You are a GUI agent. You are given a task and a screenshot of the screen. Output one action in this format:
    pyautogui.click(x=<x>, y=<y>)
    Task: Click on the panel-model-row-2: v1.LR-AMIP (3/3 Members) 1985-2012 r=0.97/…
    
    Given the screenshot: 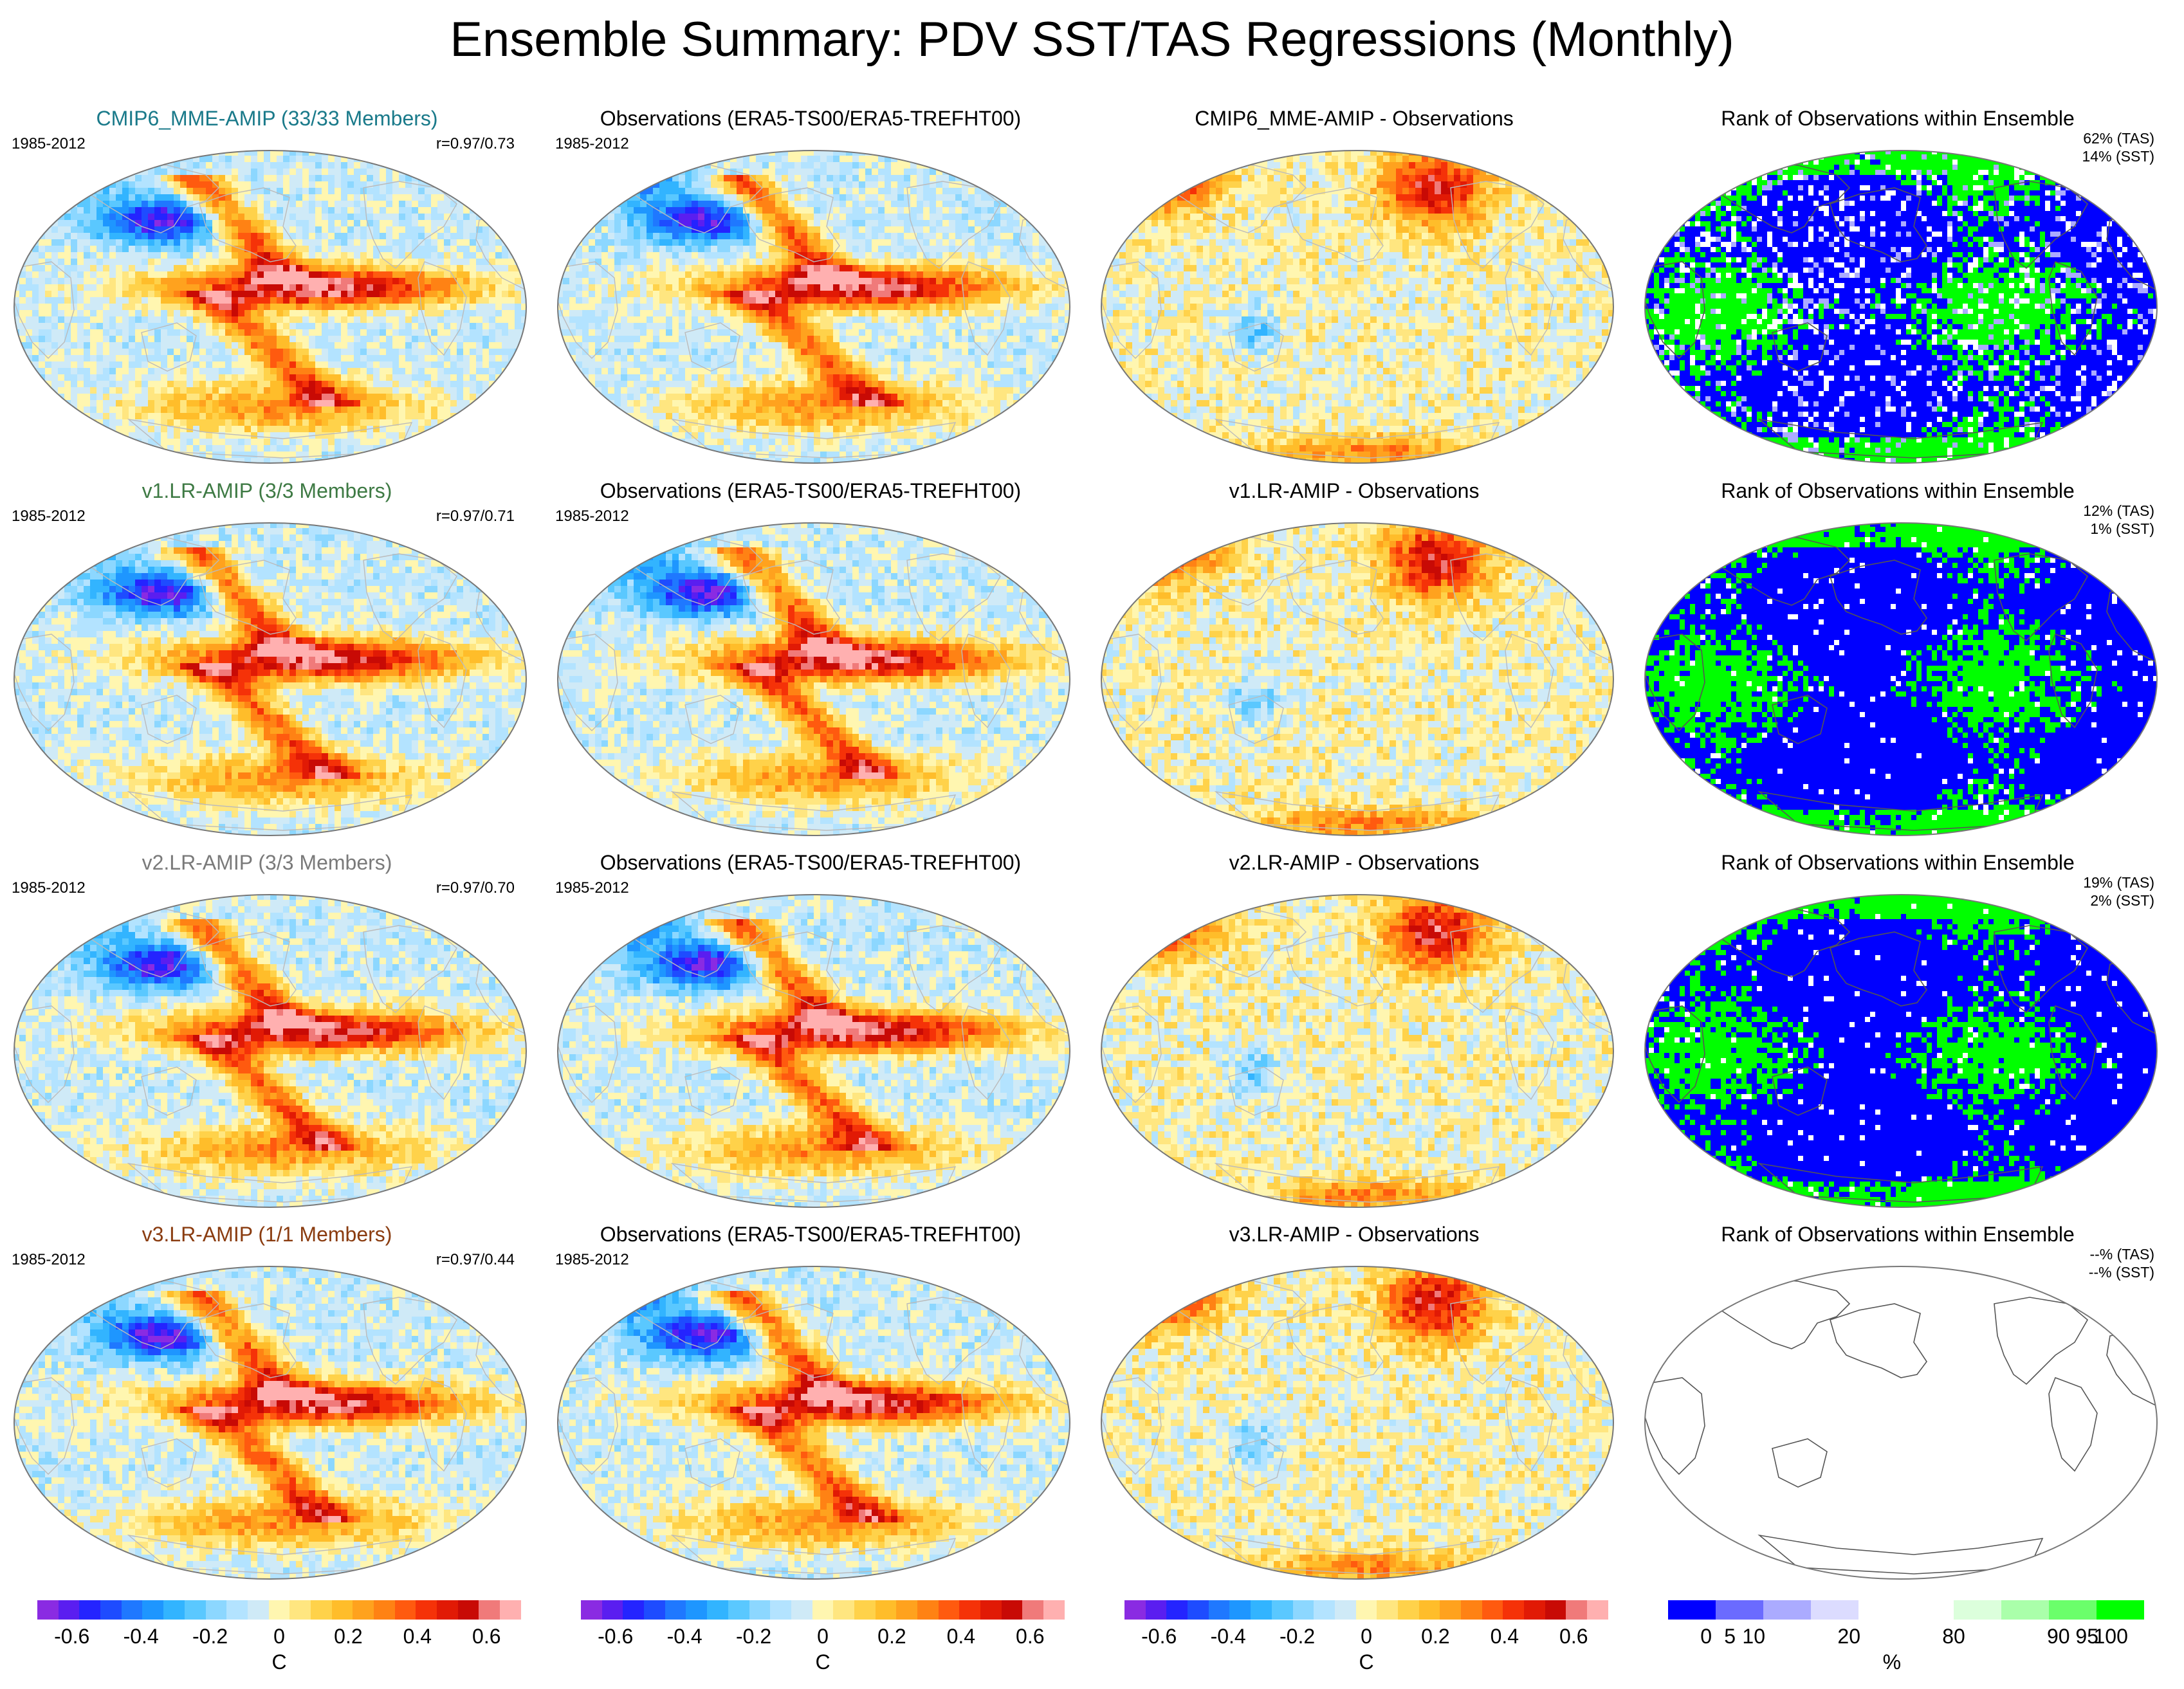 What is the action you would take?
    pyautogui.click(x=267, y=659)
    